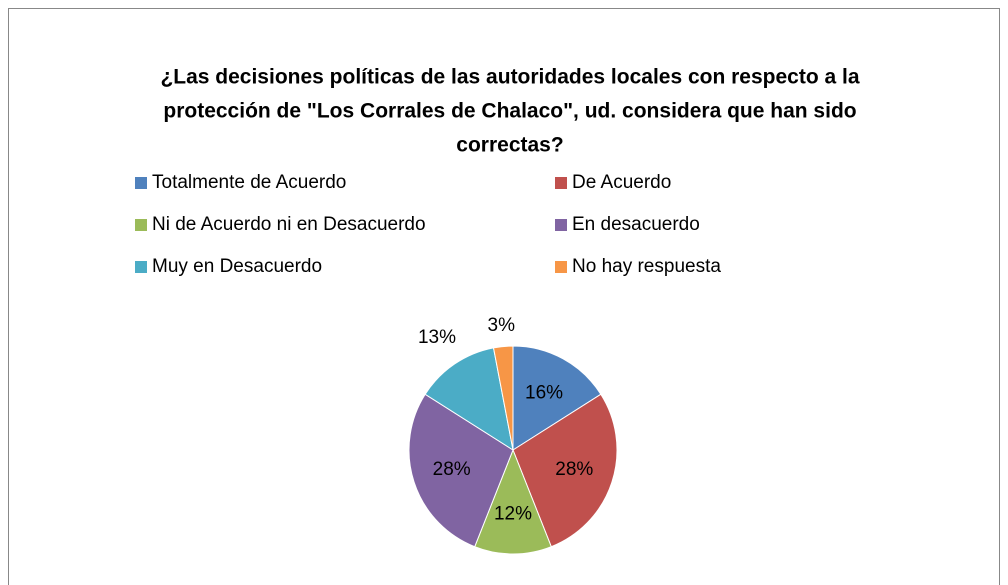 This screenshot has width=1008, height=585. I want to click on legend-label: De Acuerdo, so click(621, 182).